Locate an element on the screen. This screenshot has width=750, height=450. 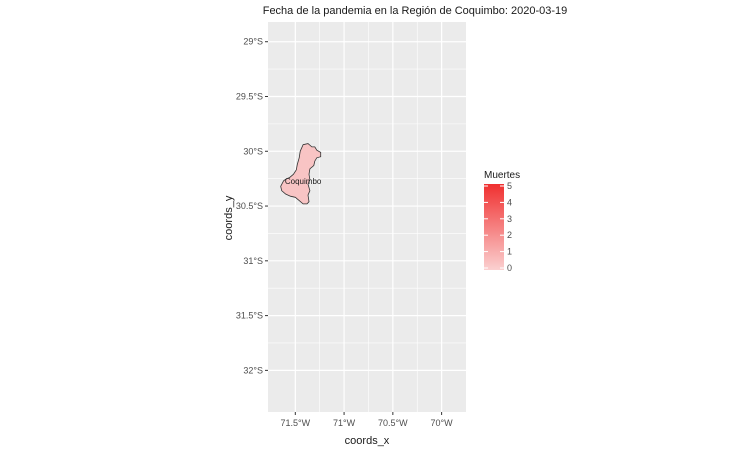
x-axis-title: coords_x is located at coordinates (367, 441).